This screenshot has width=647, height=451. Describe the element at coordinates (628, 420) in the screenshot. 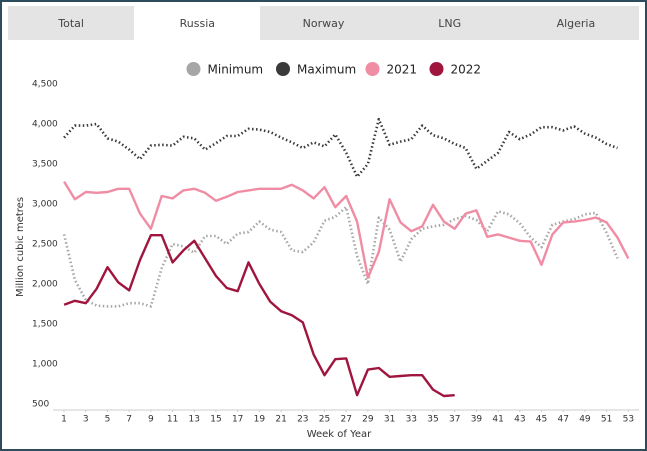

I see `x-tick-label: 53` at that location.